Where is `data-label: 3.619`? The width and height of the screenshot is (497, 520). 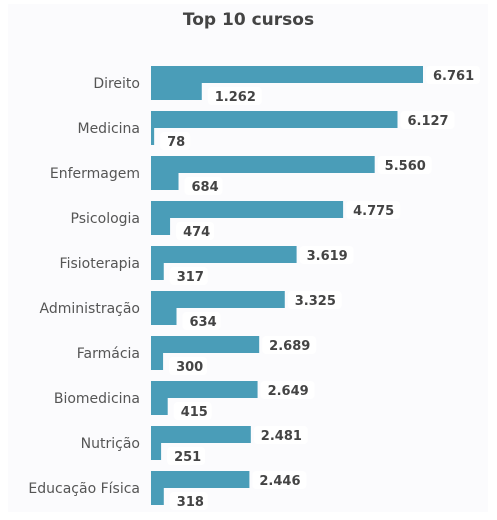 data-label: 3.619 is located at coordinates (327, 256).